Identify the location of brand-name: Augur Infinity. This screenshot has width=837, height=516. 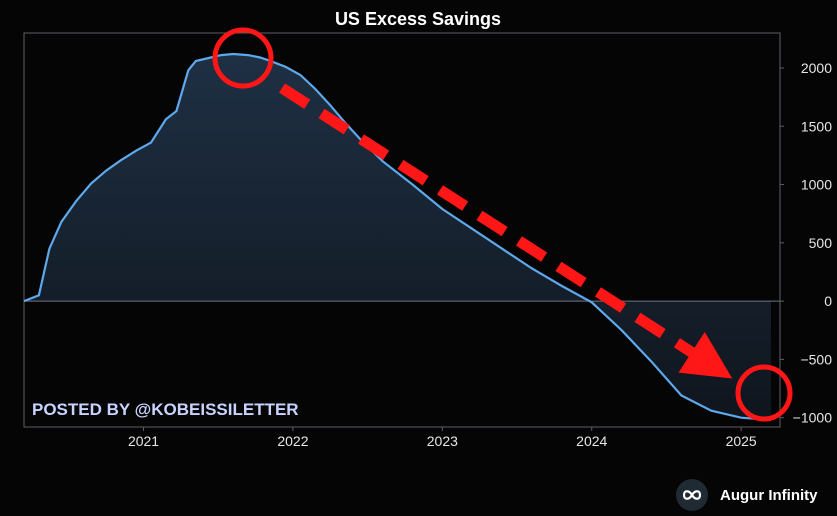
(769, 495).